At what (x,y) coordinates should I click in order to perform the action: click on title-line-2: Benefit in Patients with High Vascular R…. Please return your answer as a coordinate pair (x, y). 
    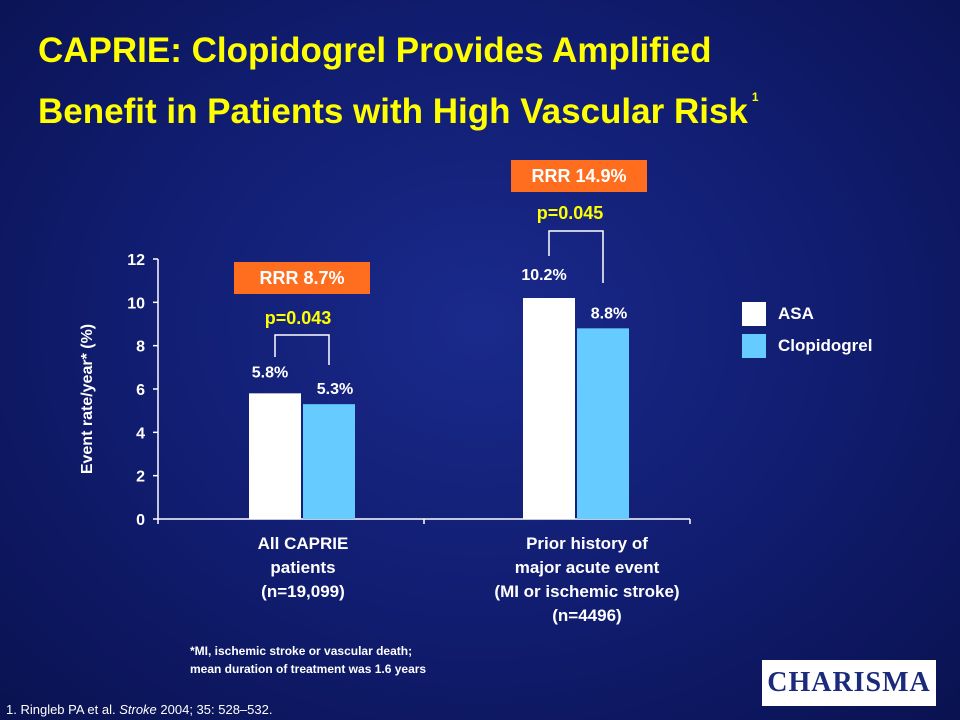
    Looking at the image, I should click on (483, 104).